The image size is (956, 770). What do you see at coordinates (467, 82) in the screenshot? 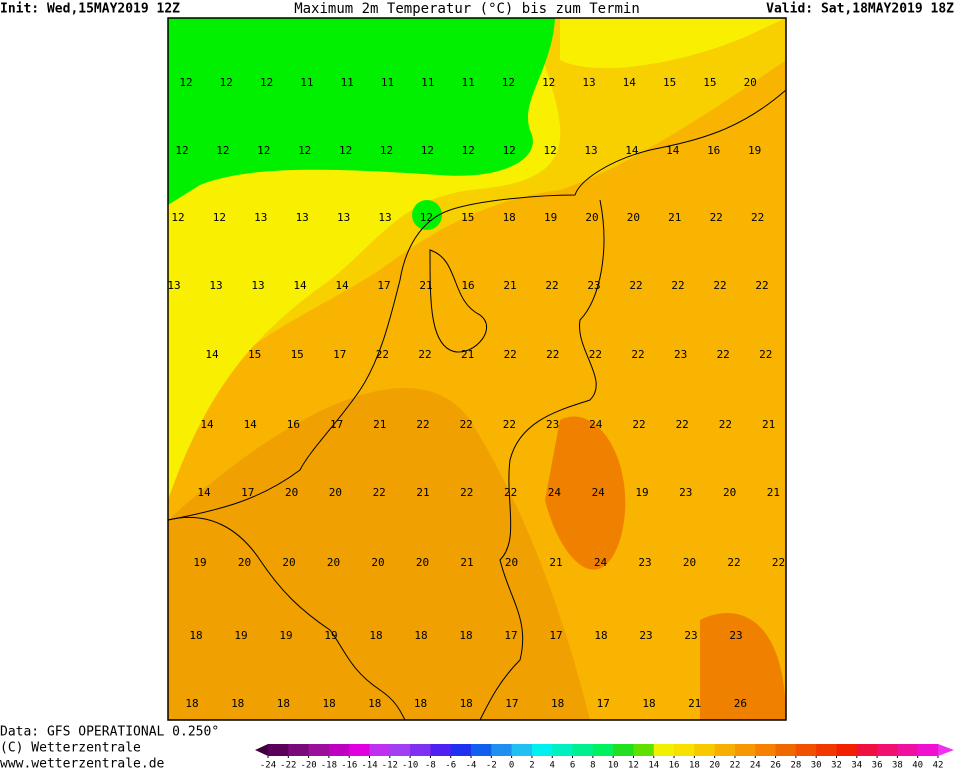
I see `temperature-value: 11` at bounding box center [467, 82].